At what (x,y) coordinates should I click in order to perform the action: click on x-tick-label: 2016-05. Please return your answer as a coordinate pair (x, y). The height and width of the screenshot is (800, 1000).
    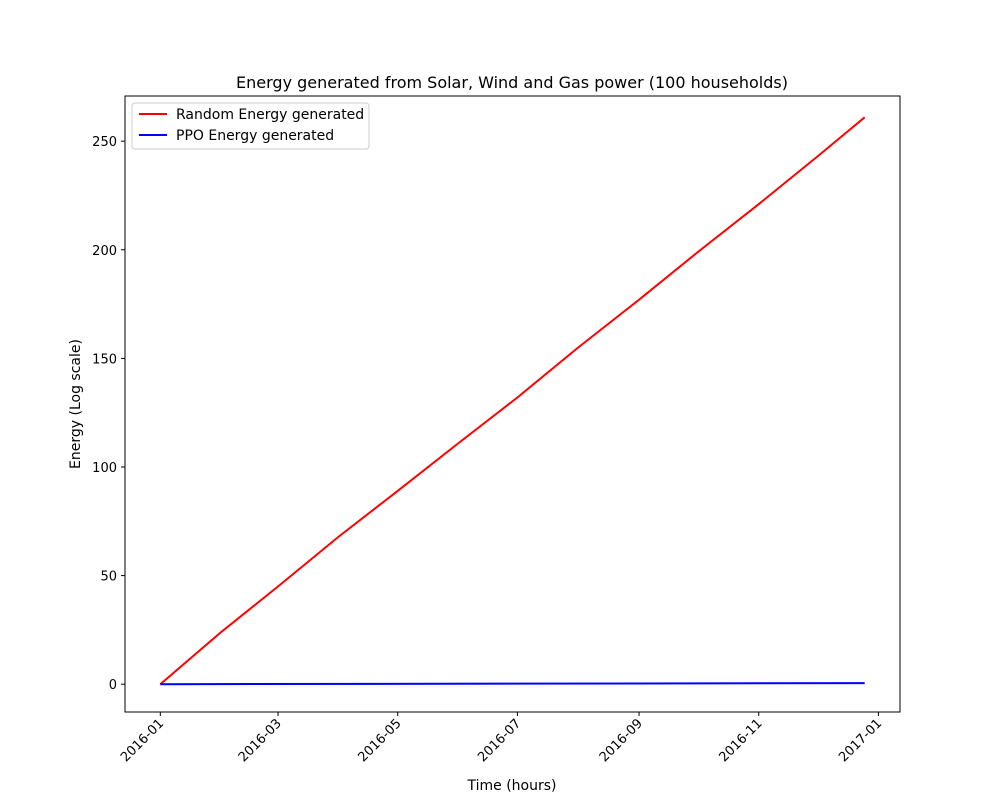
    Looking at the image, I should click on (380, 740).